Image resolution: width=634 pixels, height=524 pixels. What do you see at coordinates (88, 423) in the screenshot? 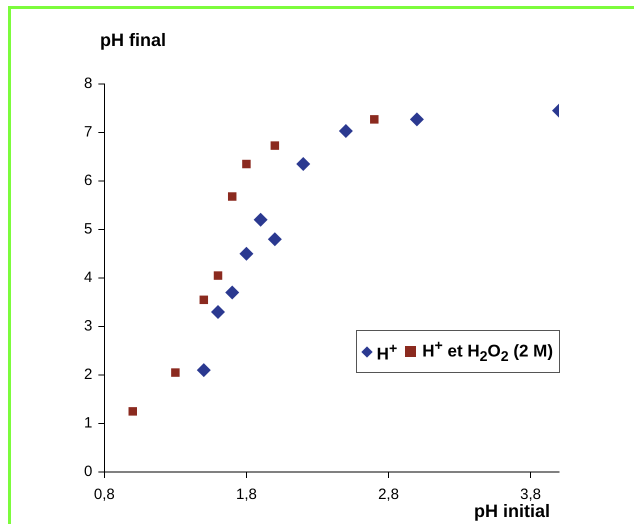
I see `y-tick-label: 1` at bounding box center [88, 423].